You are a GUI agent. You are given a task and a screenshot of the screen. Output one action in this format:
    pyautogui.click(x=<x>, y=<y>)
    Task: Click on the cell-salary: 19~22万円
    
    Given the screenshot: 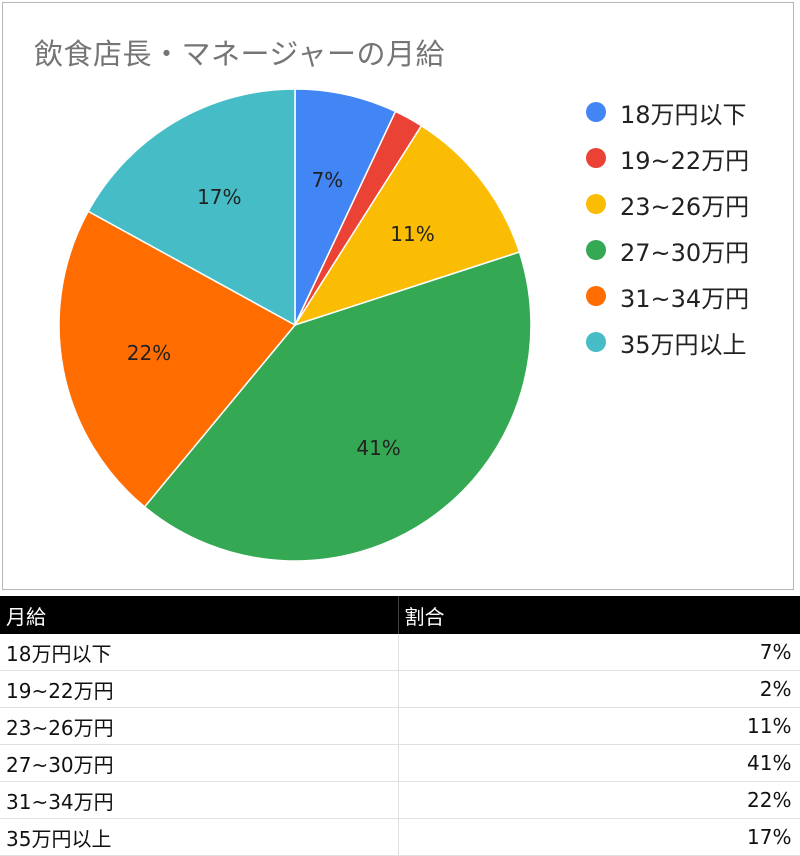 What is the action you would take?
    pyautogui.click(x=199, y=689)
    